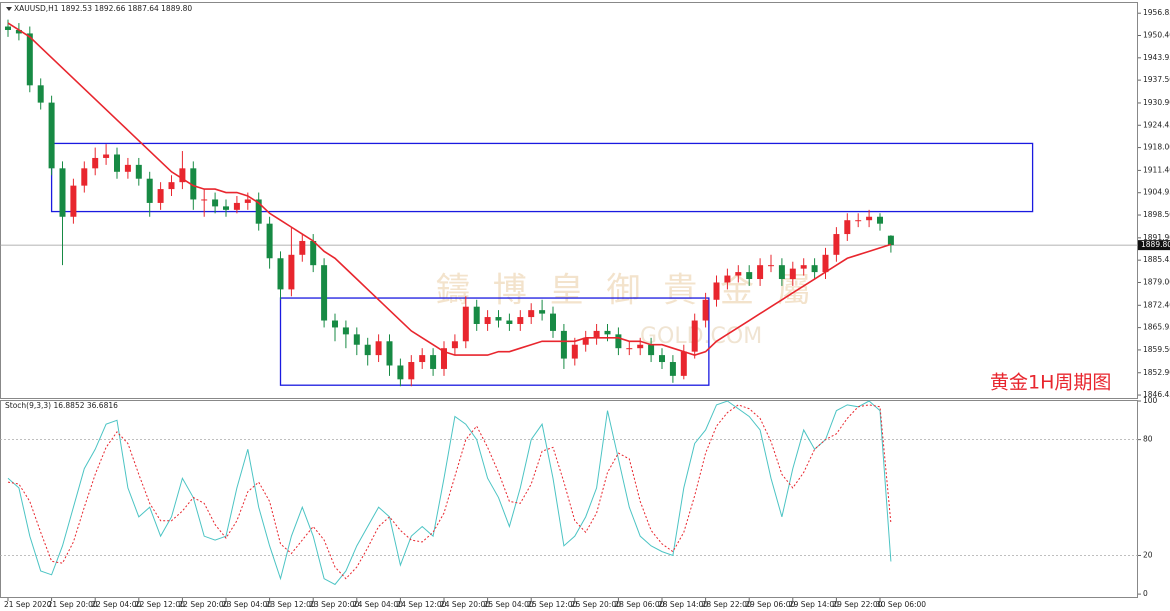 Image resolution: width=1170 pixels, height=611 pixels. What do you see at coordinates (1155, 244) in the screenshot?
I see `last-price-label: 1889.80` at bounding box center [1155, 244].